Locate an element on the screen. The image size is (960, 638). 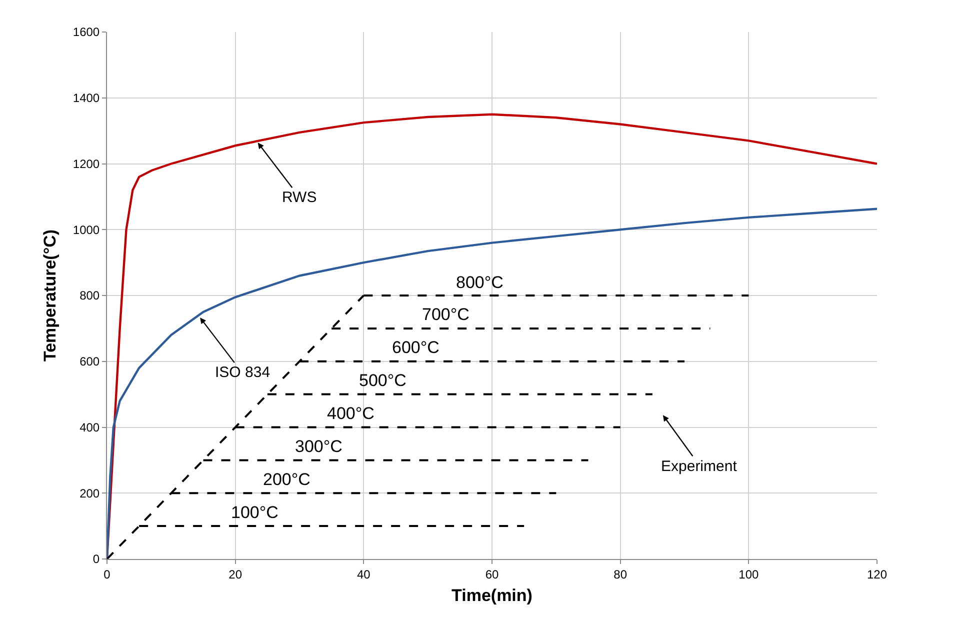
y-tick-label: 1200 is located at coordinates (86, 163).